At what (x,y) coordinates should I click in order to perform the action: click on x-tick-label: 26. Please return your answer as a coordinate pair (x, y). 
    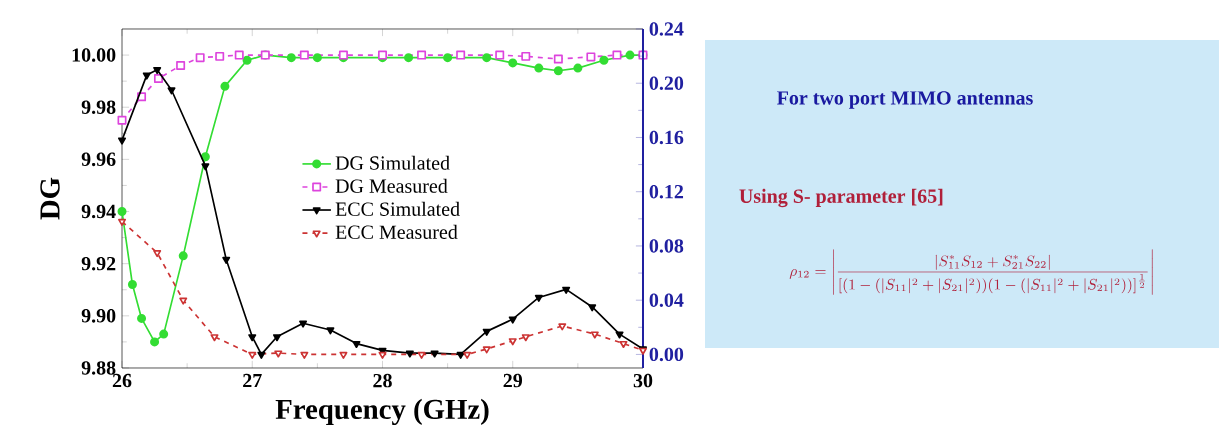
    Looking at the image, I should click on (122, 381).